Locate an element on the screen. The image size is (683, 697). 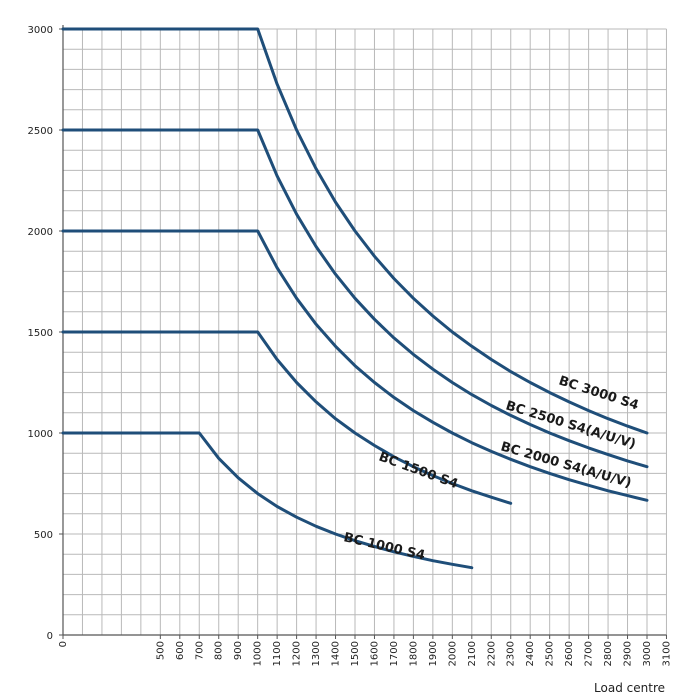
x-tick-label: 1200 is located at coordinates (297, 653).